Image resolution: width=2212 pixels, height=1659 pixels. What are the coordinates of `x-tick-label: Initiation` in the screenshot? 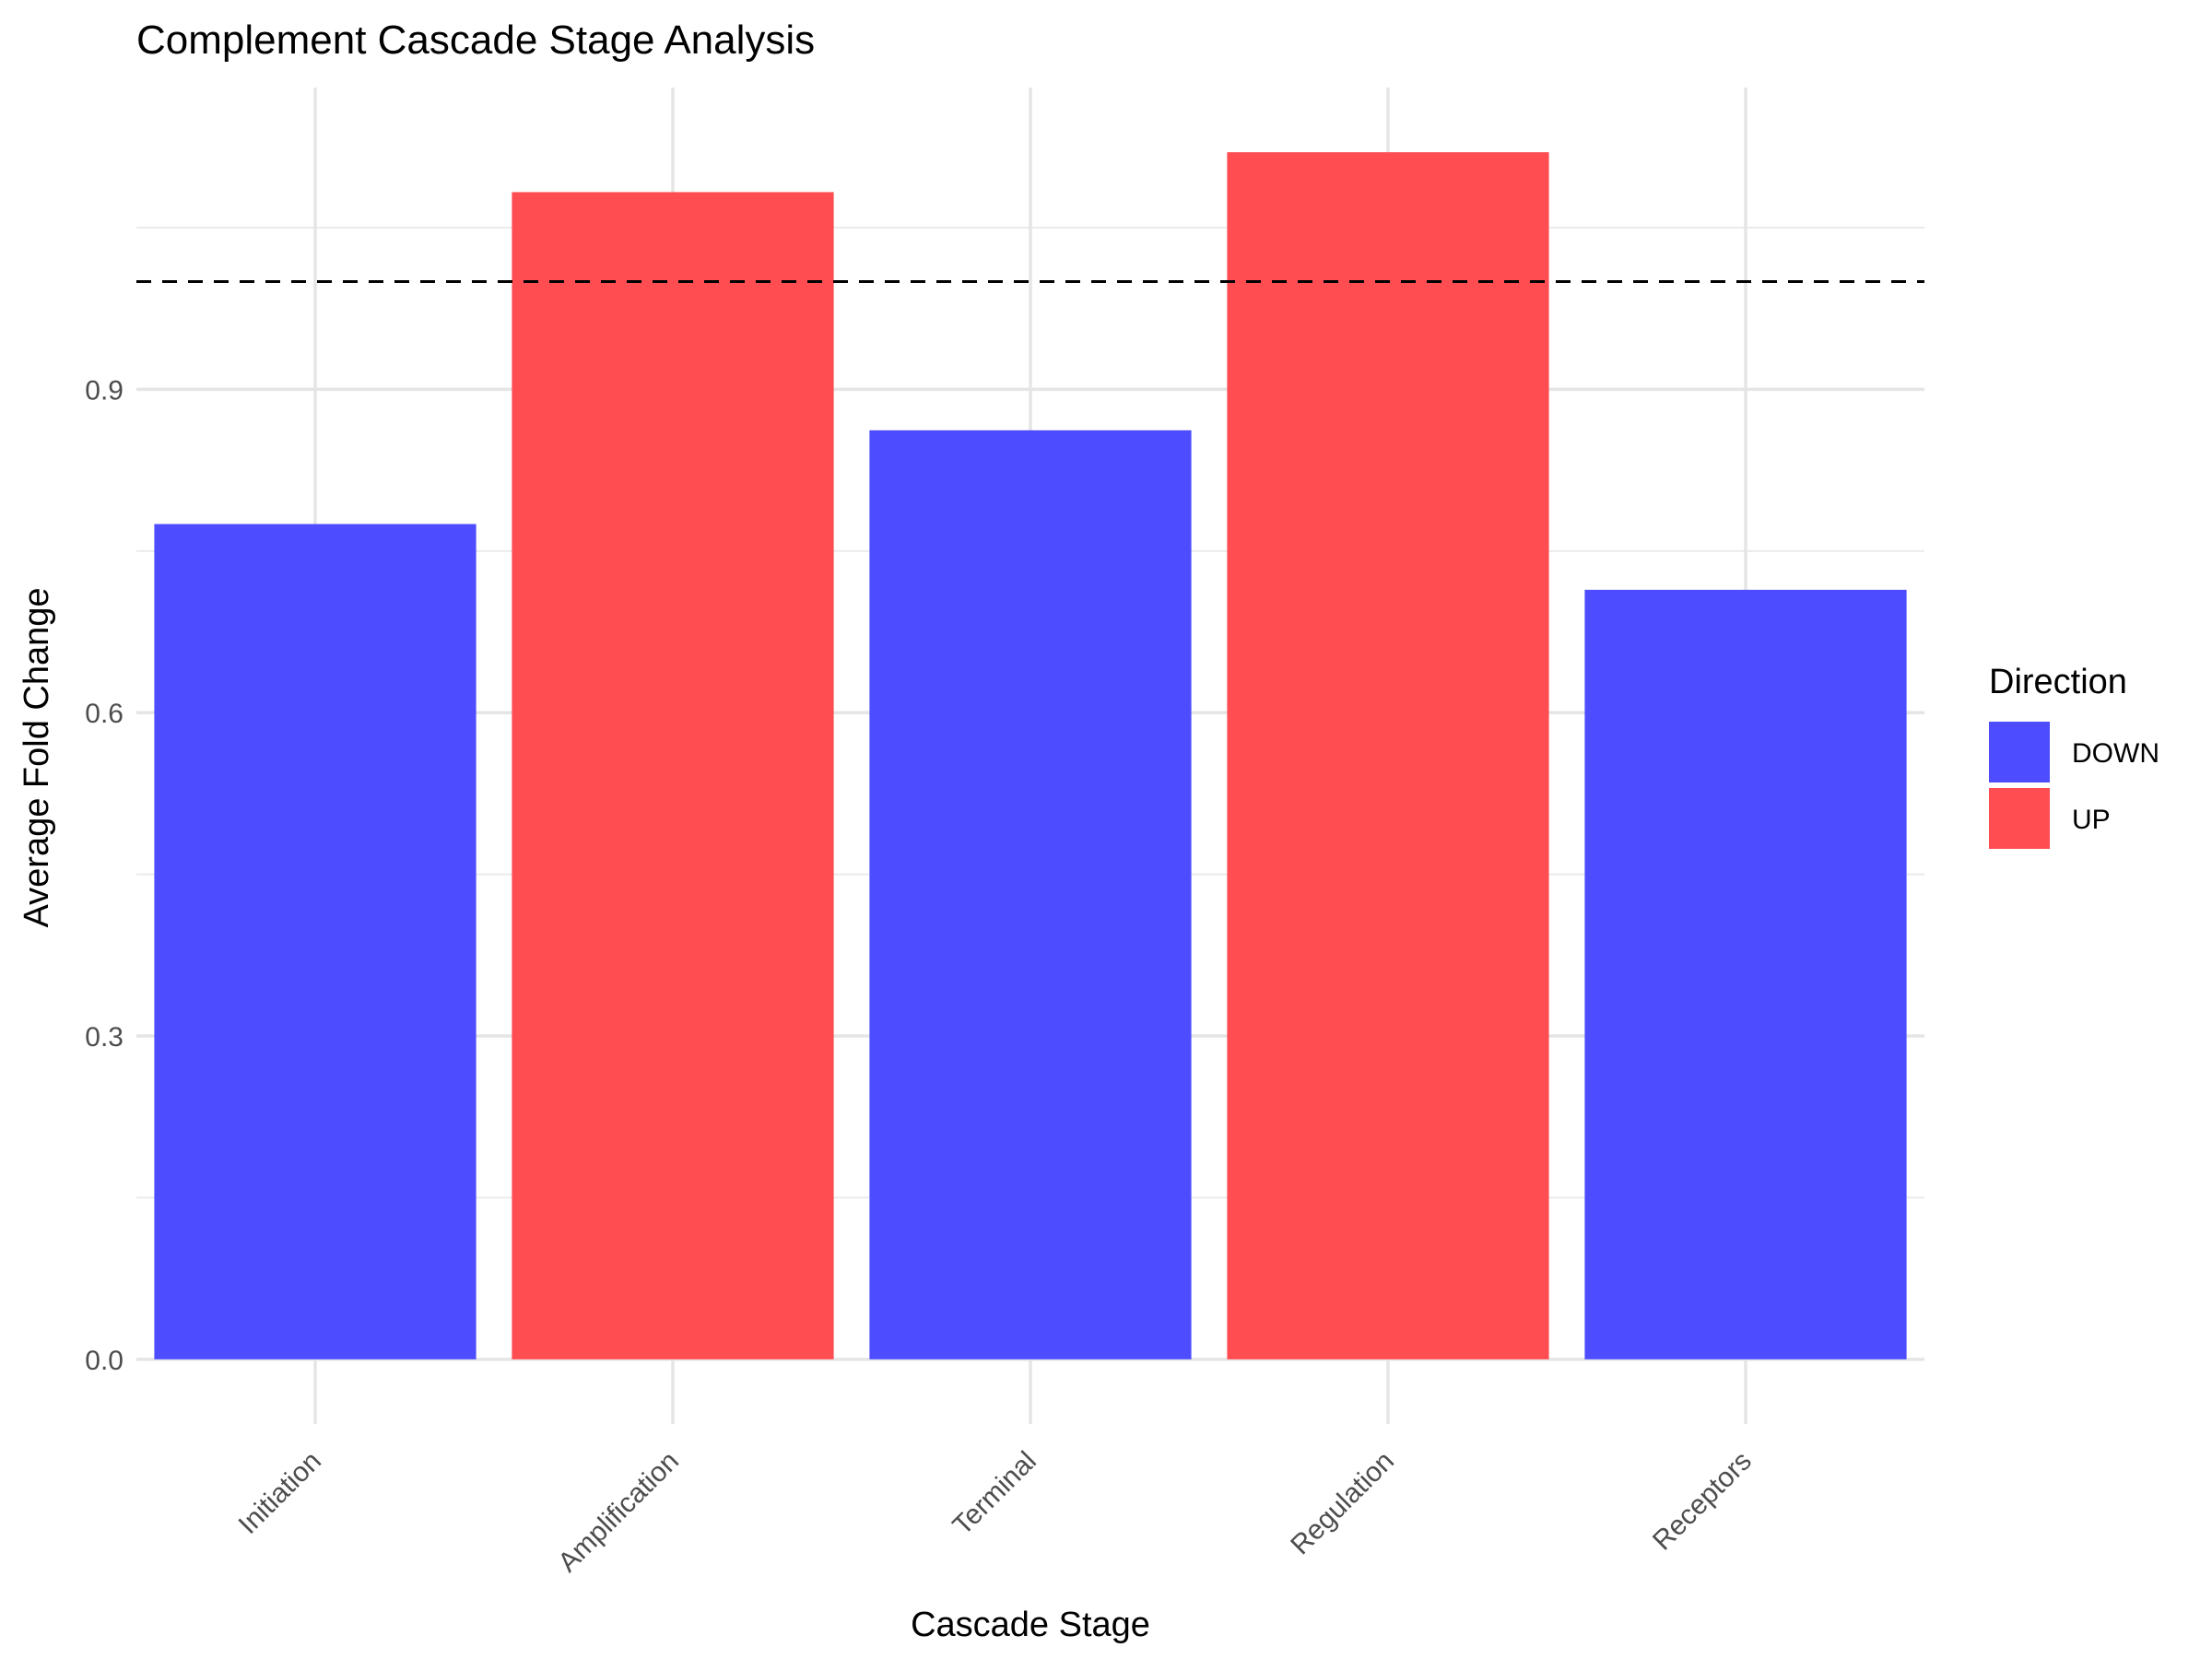 It's located at (280, 1493).